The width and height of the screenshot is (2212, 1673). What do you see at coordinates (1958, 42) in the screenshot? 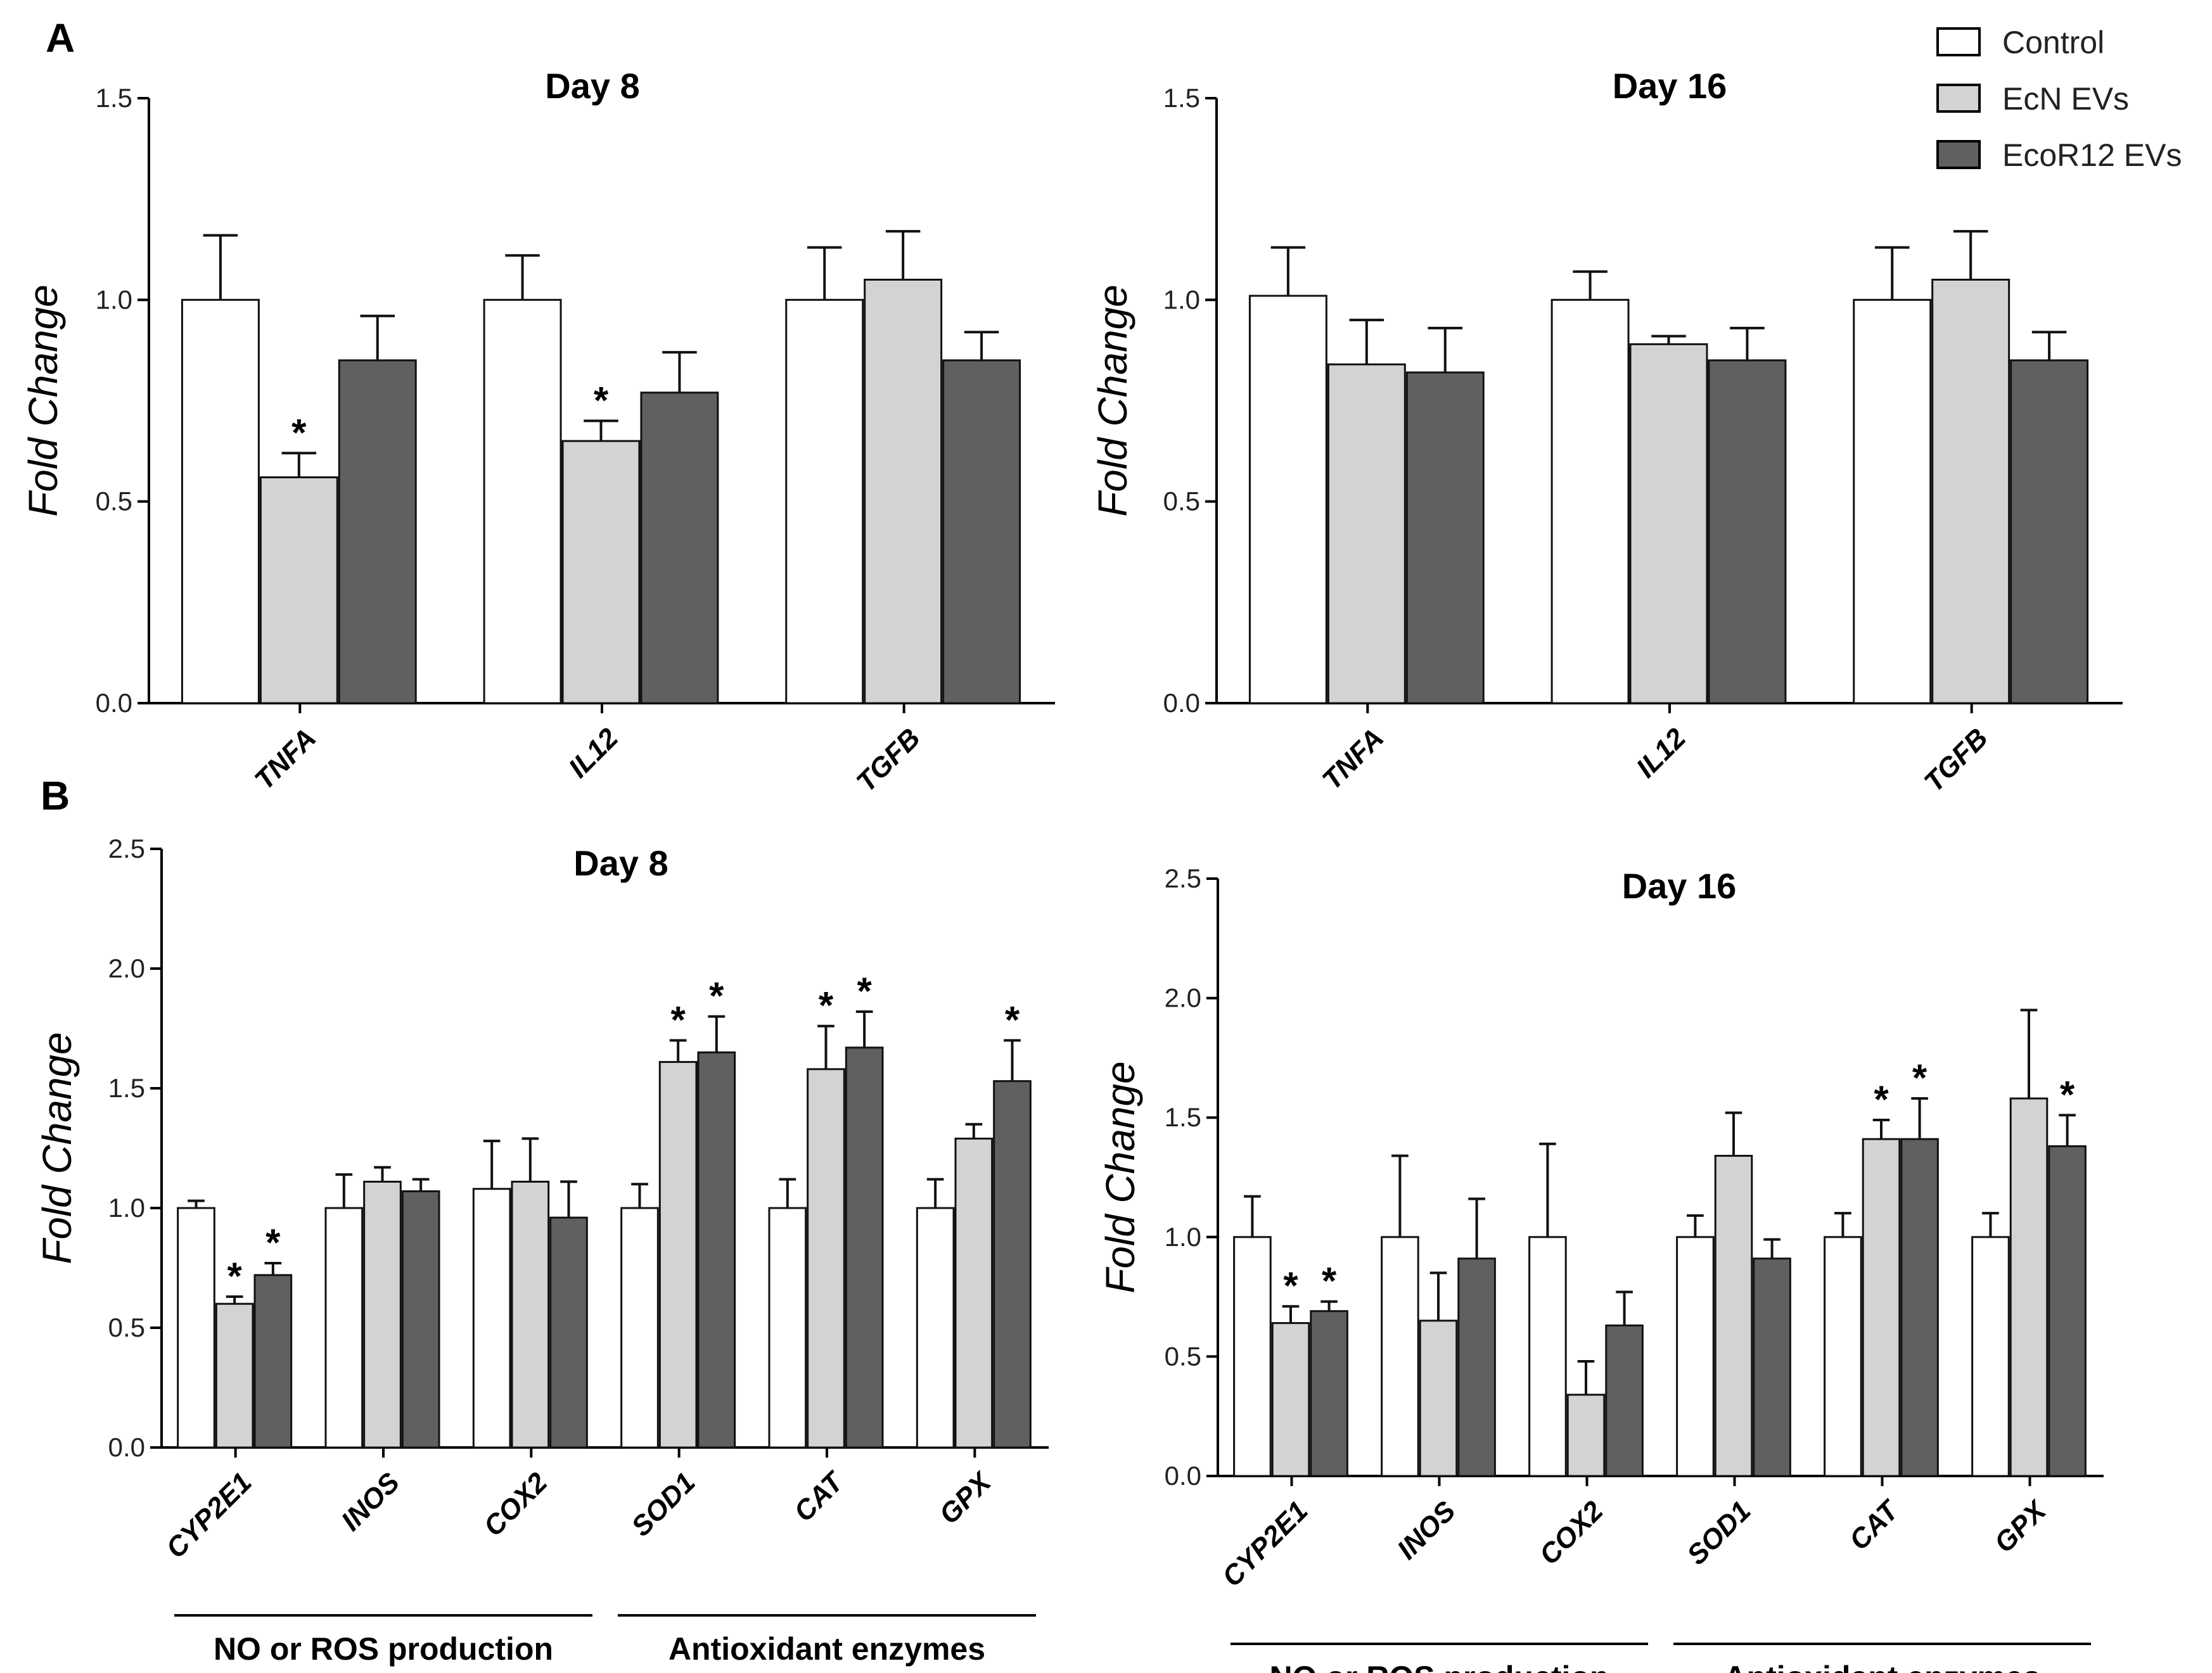
I see `legend-swatch-control` at bounding box center [1958, 42].